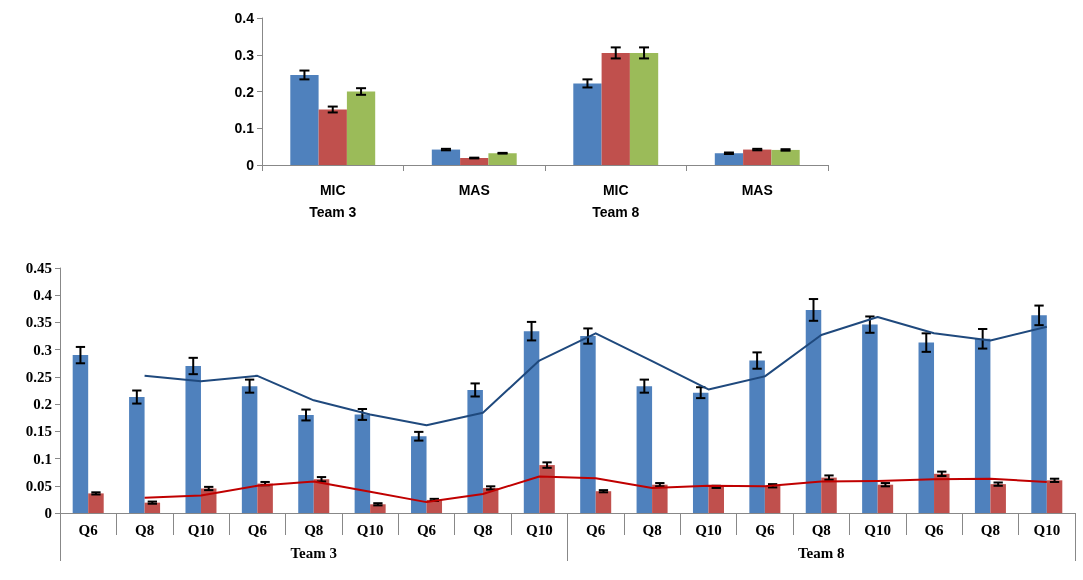 Image resolution: width=1083 pixels, height=580 pixels. Describe the element at coordinates (38, 485) in the screenshot. I see `y-tick-label: 0.05` at that location.